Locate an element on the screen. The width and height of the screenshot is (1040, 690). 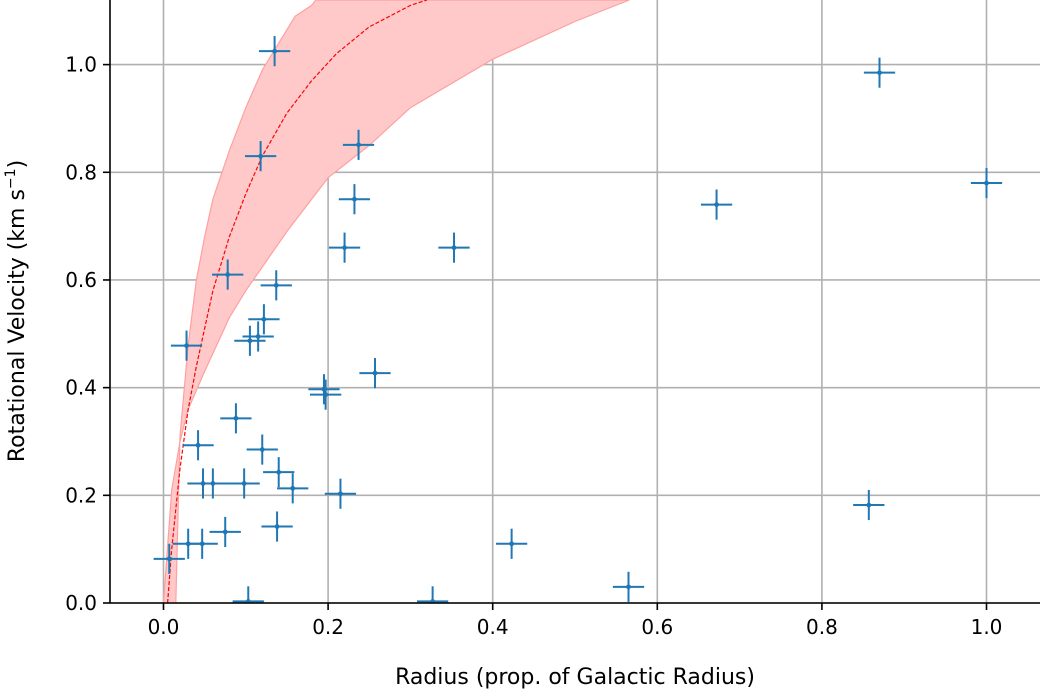
y-axis-label-close: ) is located at coordinates (17, 164).